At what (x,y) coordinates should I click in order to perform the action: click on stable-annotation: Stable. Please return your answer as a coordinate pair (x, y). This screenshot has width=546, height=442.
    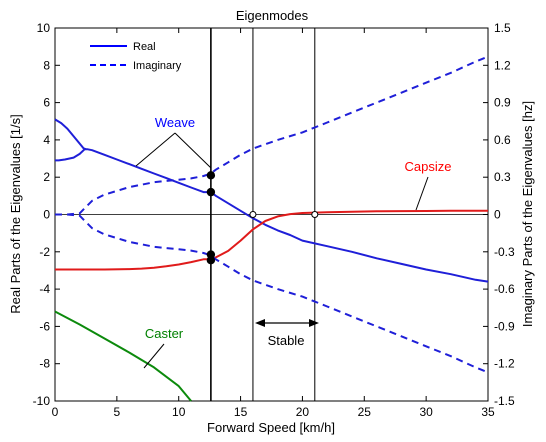
    Looking at the image, I should click on (286, 340).